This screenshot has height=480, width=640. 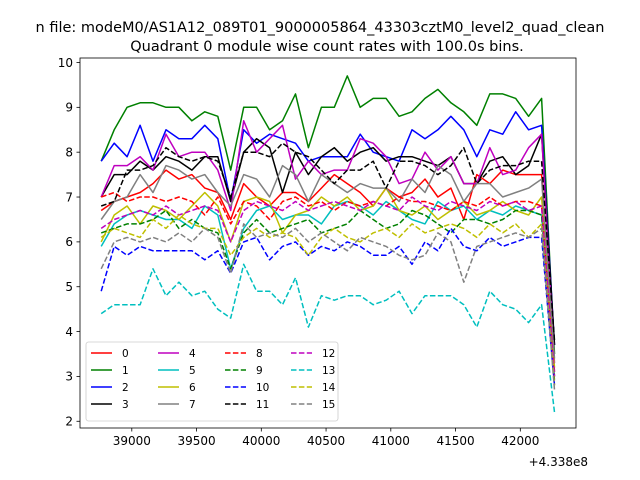 What do you see at coordinates (259, 354) in the screenshot?
I see `legend-label-8: 8` at bounding box center [259, 354].